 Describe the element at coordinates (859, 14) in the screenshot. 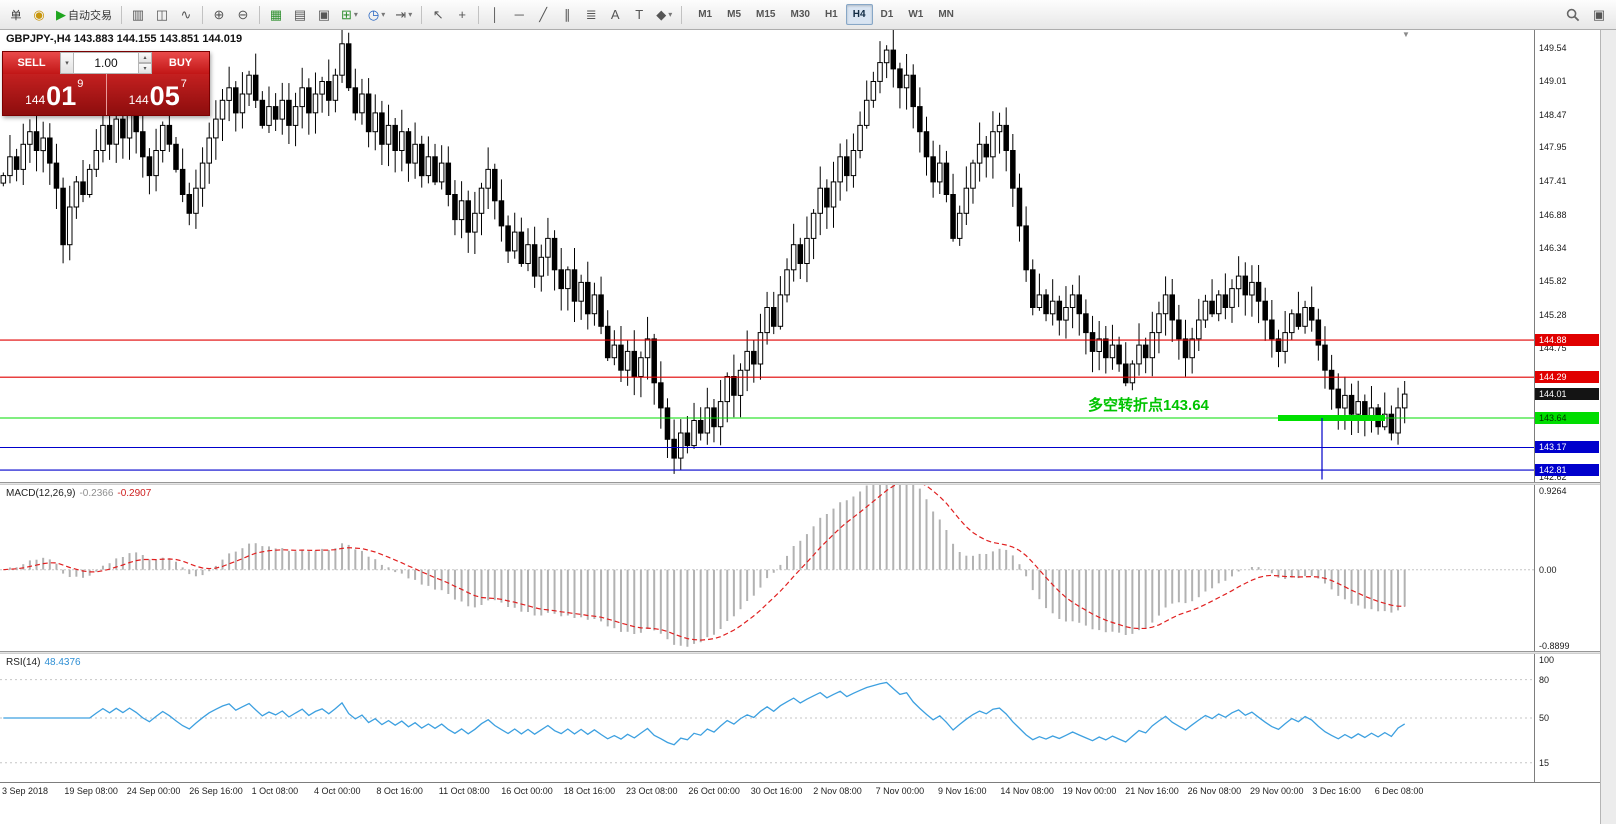

I see `timeframe-h4: H4` at that location.